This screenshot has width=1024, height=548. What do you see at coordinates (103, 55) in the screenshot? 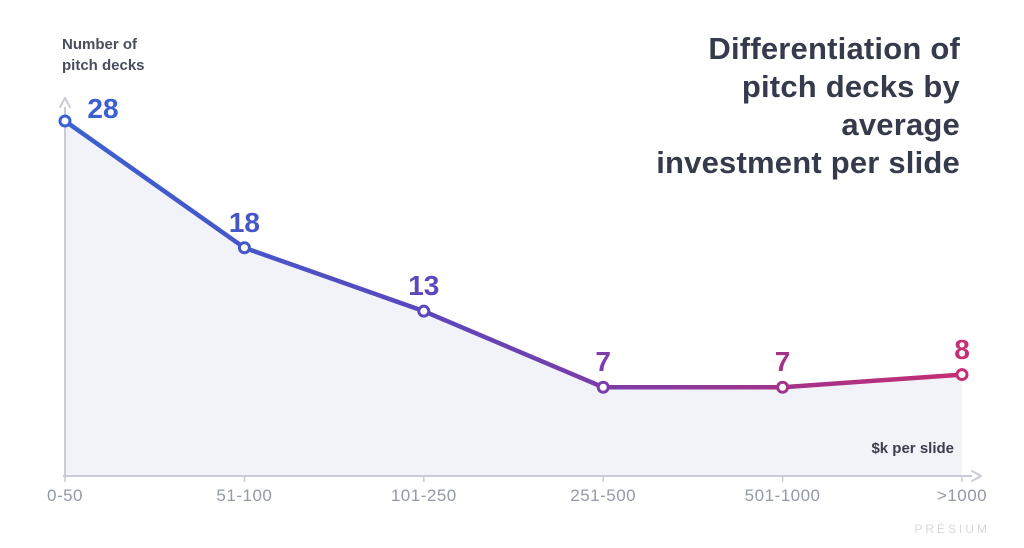
I see `y-axis-title: Number of pitch decks` at bounding box center [103, 55].